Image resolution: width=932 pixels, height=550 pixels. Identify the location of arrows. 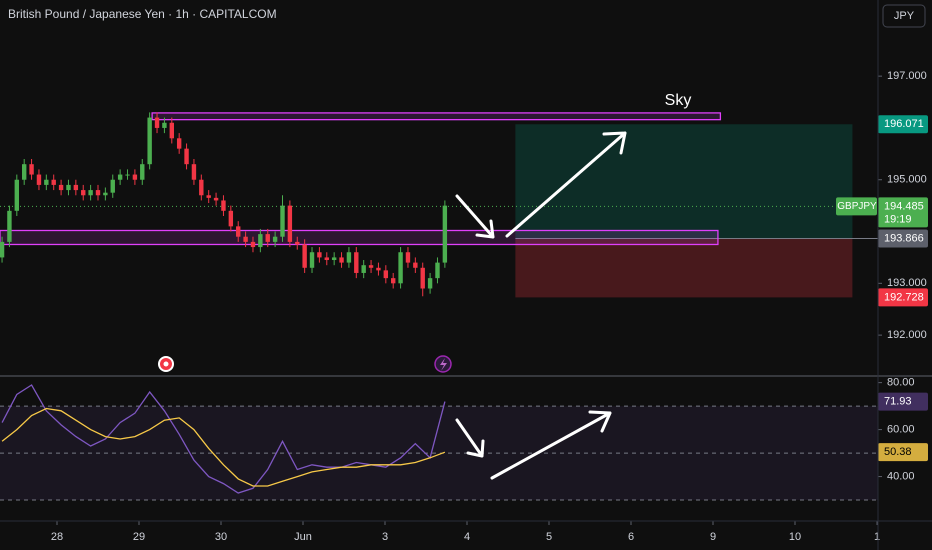
(541, 305).